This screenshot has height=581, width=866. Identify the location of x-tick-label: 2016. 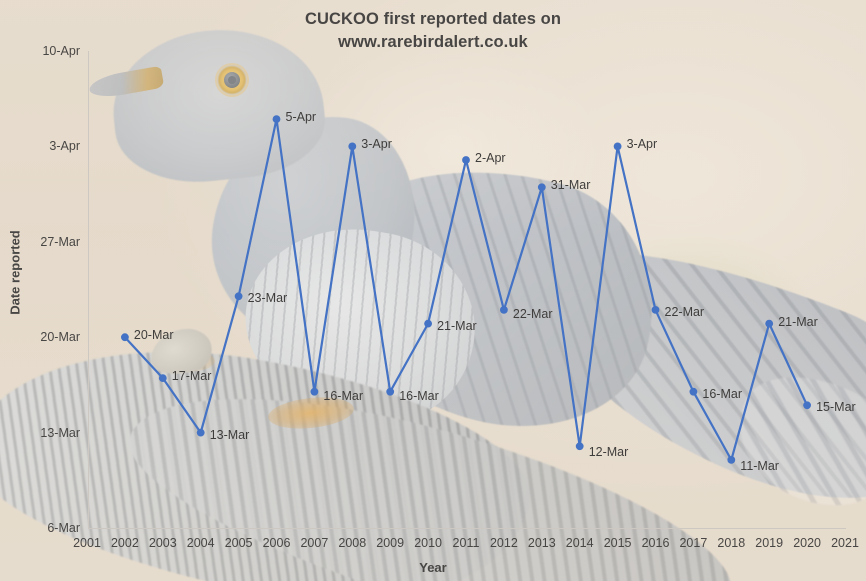
(655, 543).